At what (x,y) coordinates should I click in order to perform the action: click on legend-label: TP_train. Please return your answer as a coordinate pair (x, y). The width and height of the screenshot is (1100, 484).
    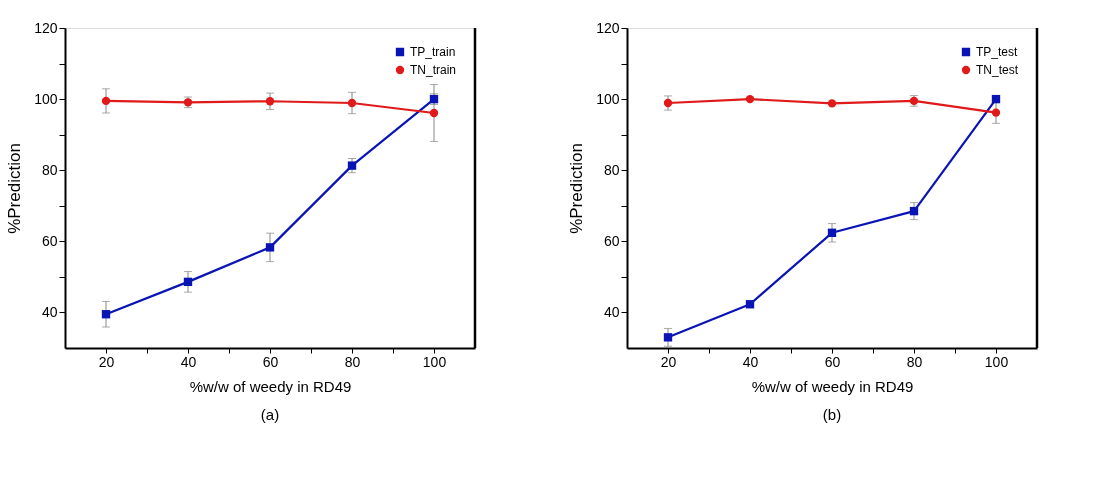
    Looking at the image, I should click on (433, 52).